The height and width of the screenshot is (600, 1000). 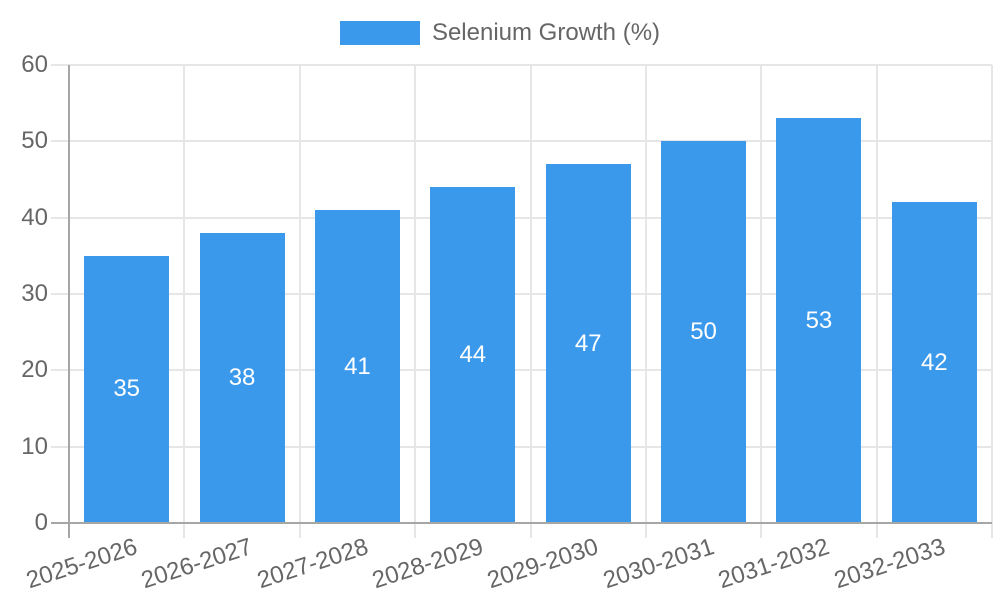 What do you see at coordinates (34, 217) in the screenshot?
I see `y-axis-tick-label: 40` at bounding box center [34, 217].